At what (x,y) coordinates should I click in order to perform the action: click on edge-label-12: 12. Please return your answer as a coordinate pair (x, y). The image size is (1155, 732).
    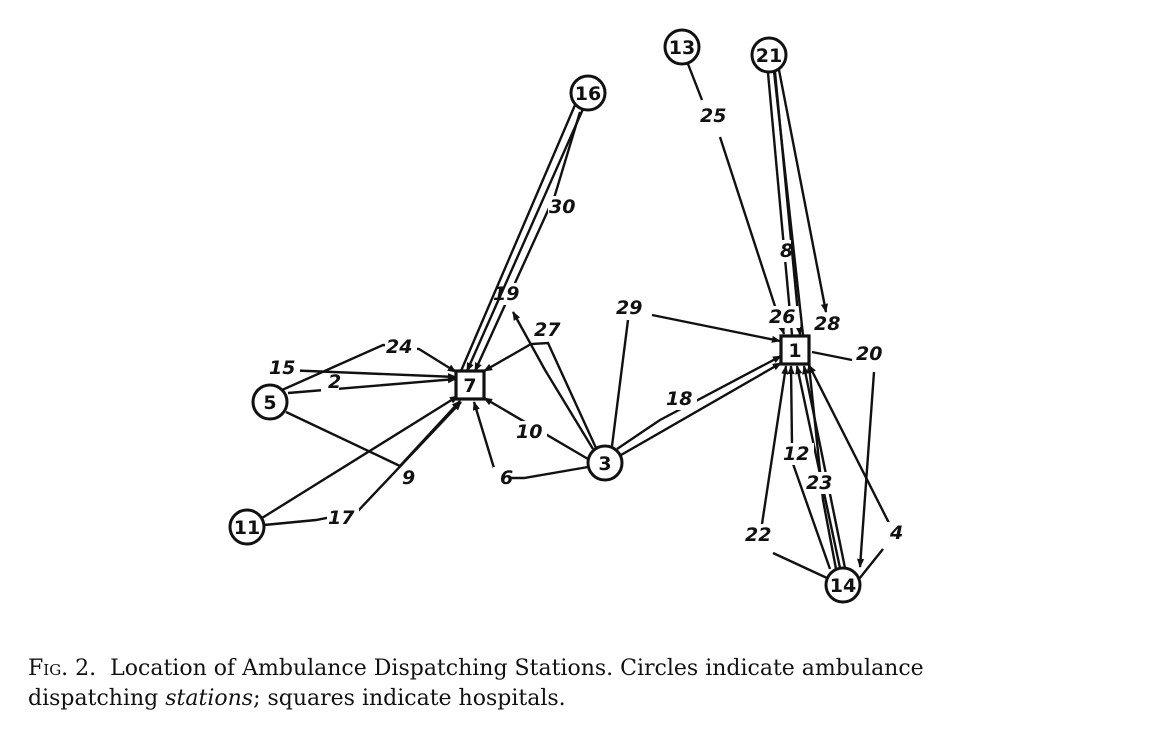
    Looking at the image, I should click on (796, 454).